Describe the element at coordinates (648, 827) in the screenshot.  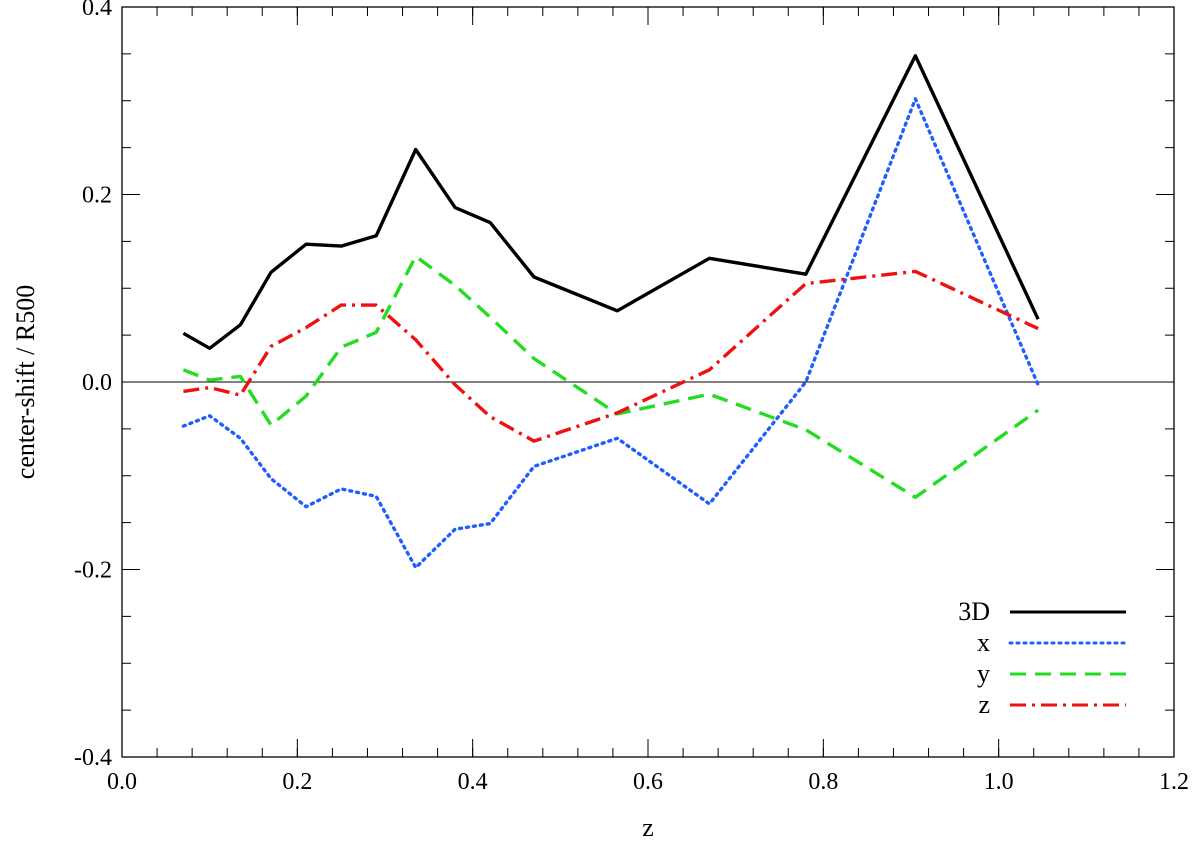
I see `x-axis-title: z` at that location.